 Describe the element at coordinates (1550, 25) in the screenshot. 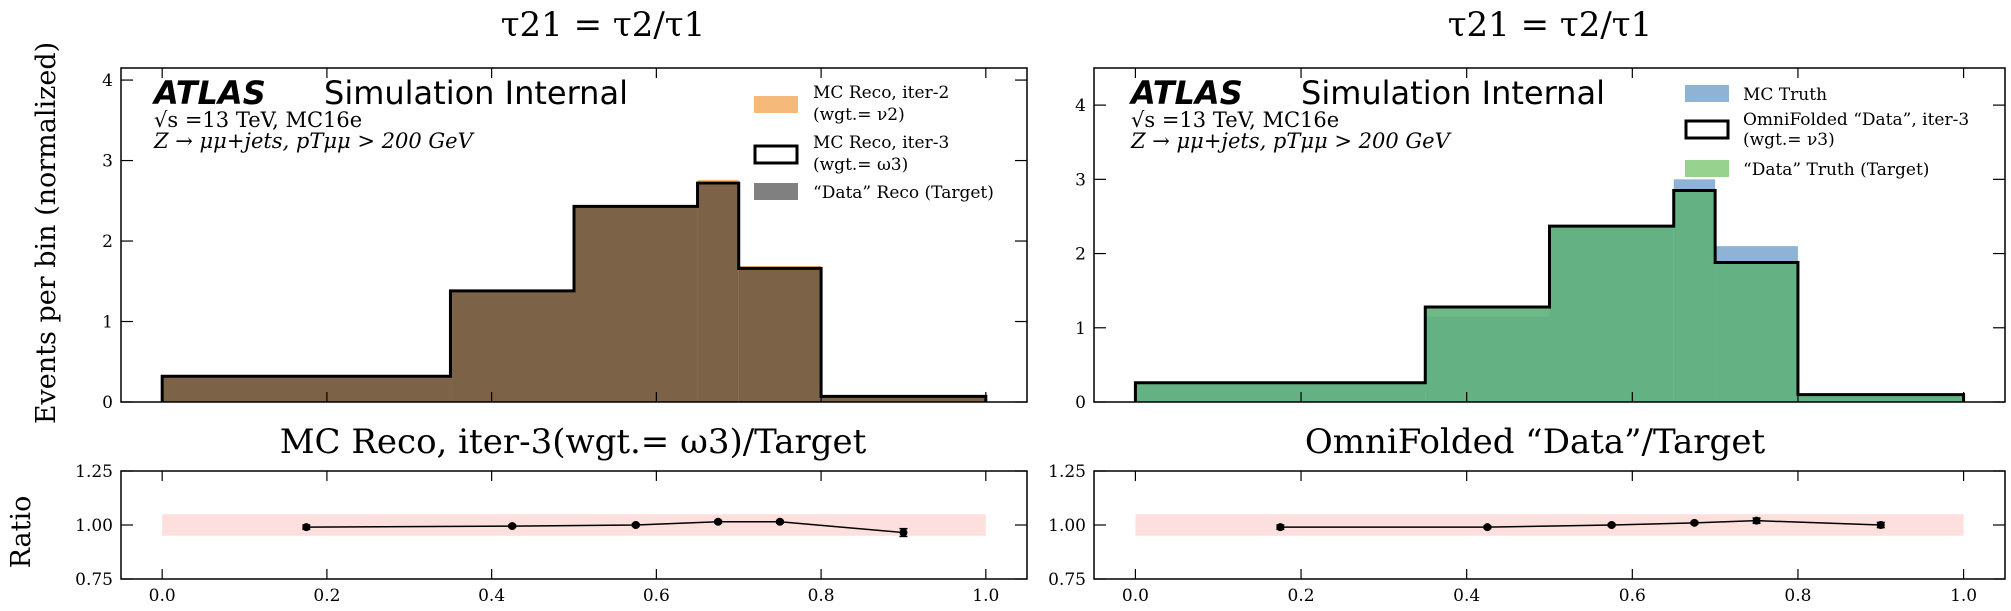

I see `right-main-title: τ21 = τ2/τ1` at that location.